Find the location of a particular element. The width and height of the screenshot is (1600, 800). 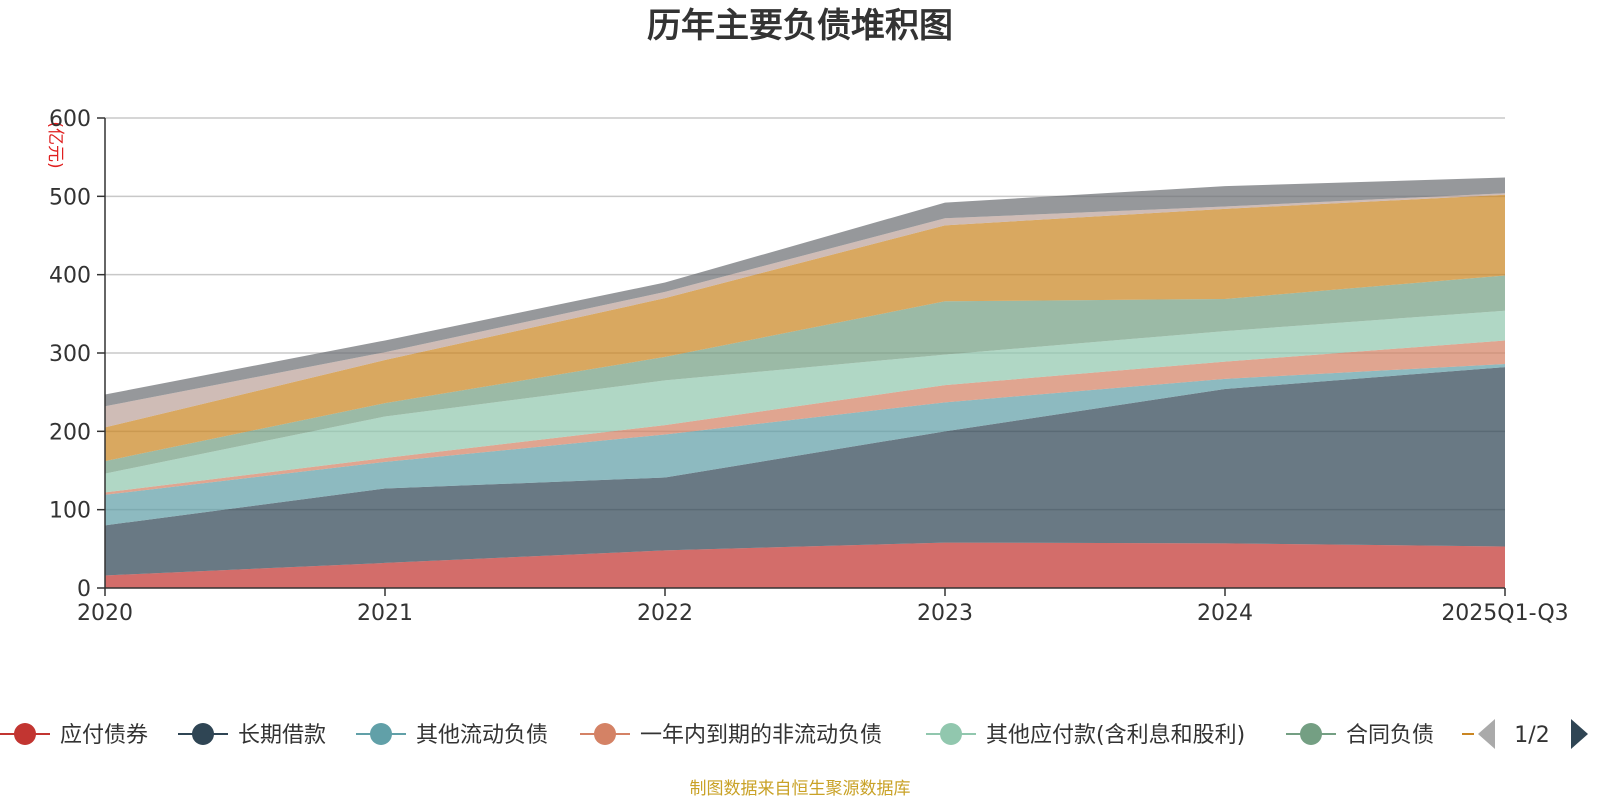

legend-item-label: 一年内到期的非流动负债 is located at coordinates (761, 735).